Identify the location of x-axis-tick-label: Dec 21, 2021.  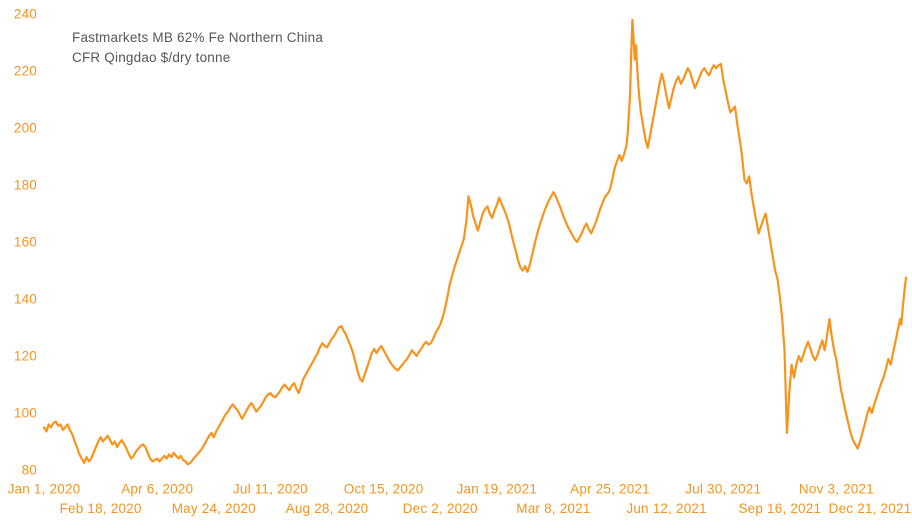
(870, 508).